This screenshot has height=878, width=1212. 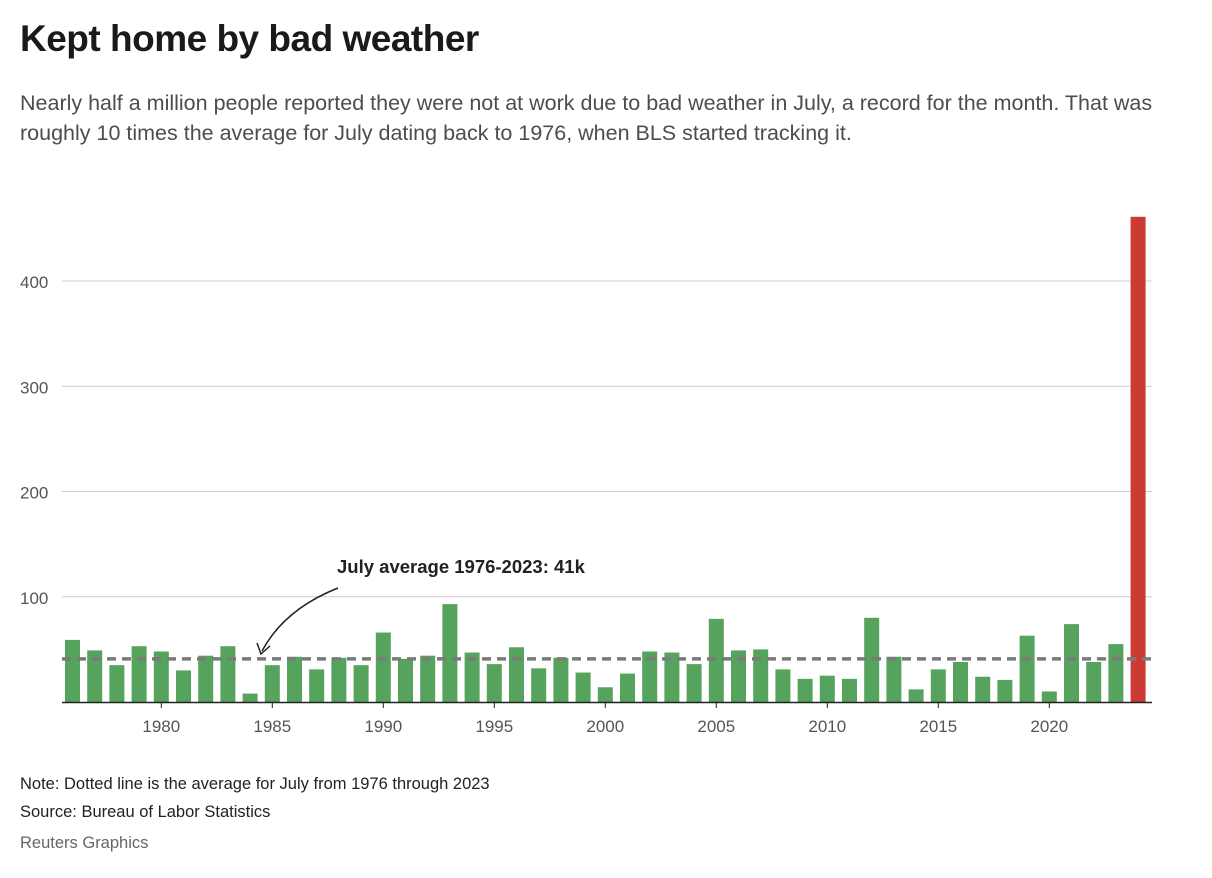 I want to click on y-tick-label: 100, so click(x=34, y=598).